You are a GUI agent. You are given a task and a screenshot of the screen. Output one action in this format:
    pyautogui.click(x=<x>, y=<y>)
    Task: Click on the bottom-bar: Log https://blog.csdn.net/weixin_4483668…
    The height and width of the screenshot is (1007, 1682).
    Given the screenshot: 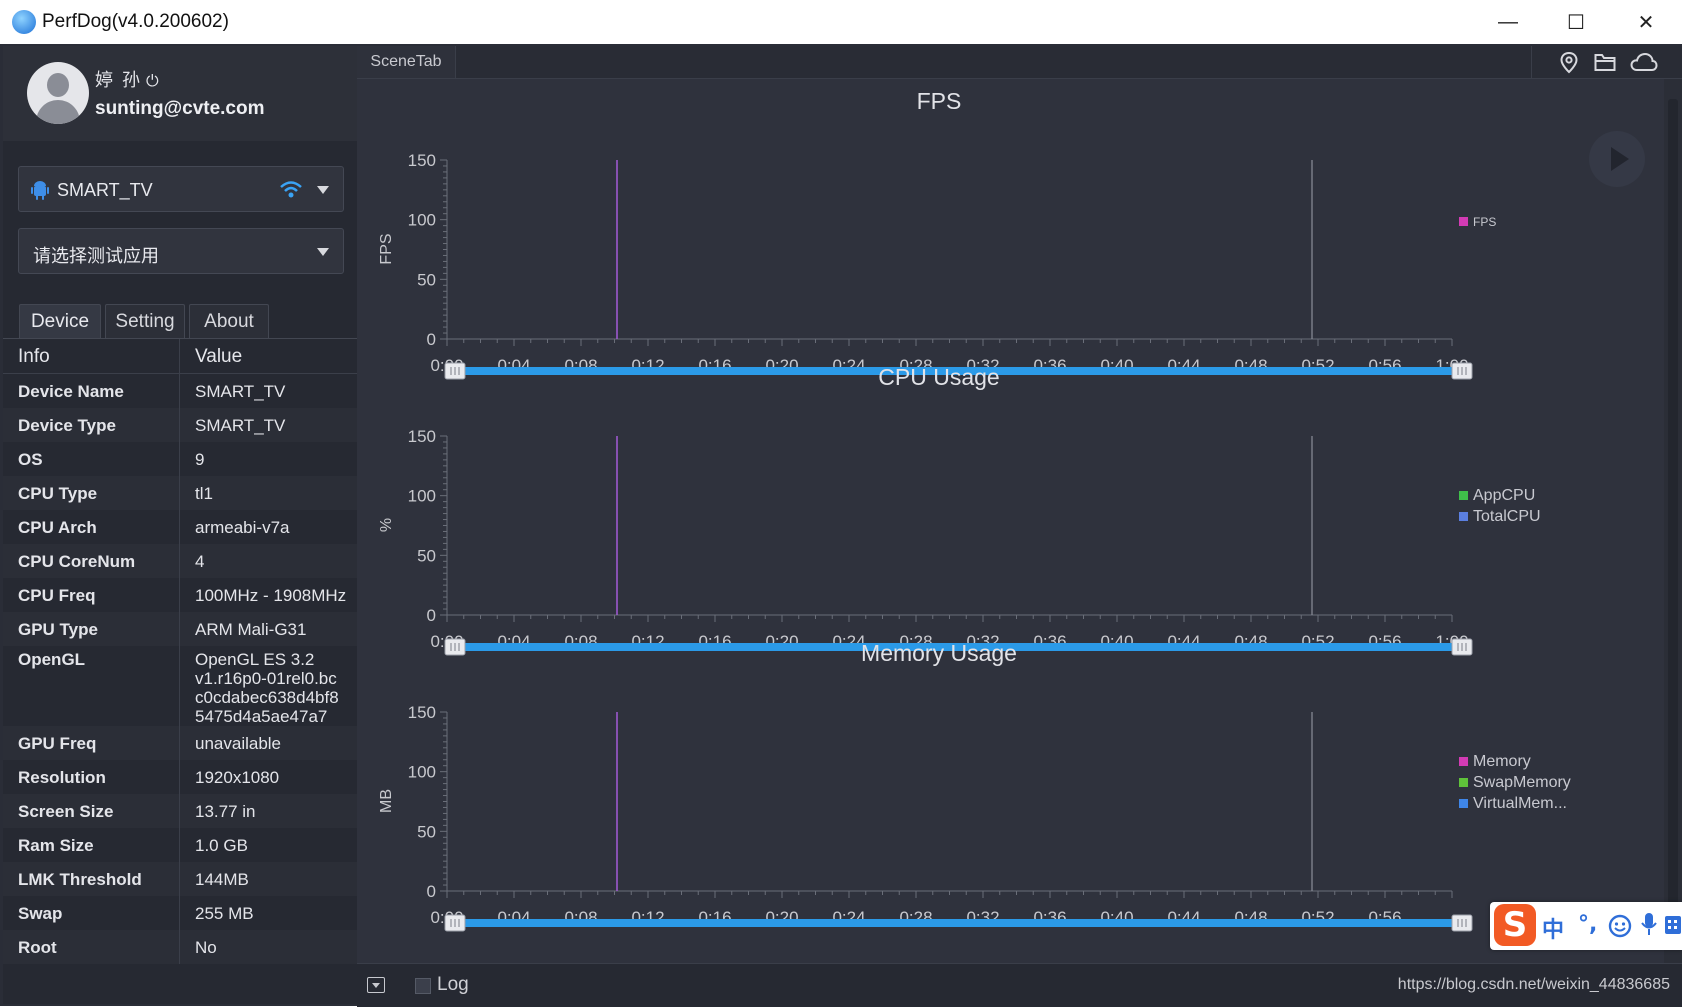 What is the action you would take?
    pyautogui.click(x=1019, y=985)
    